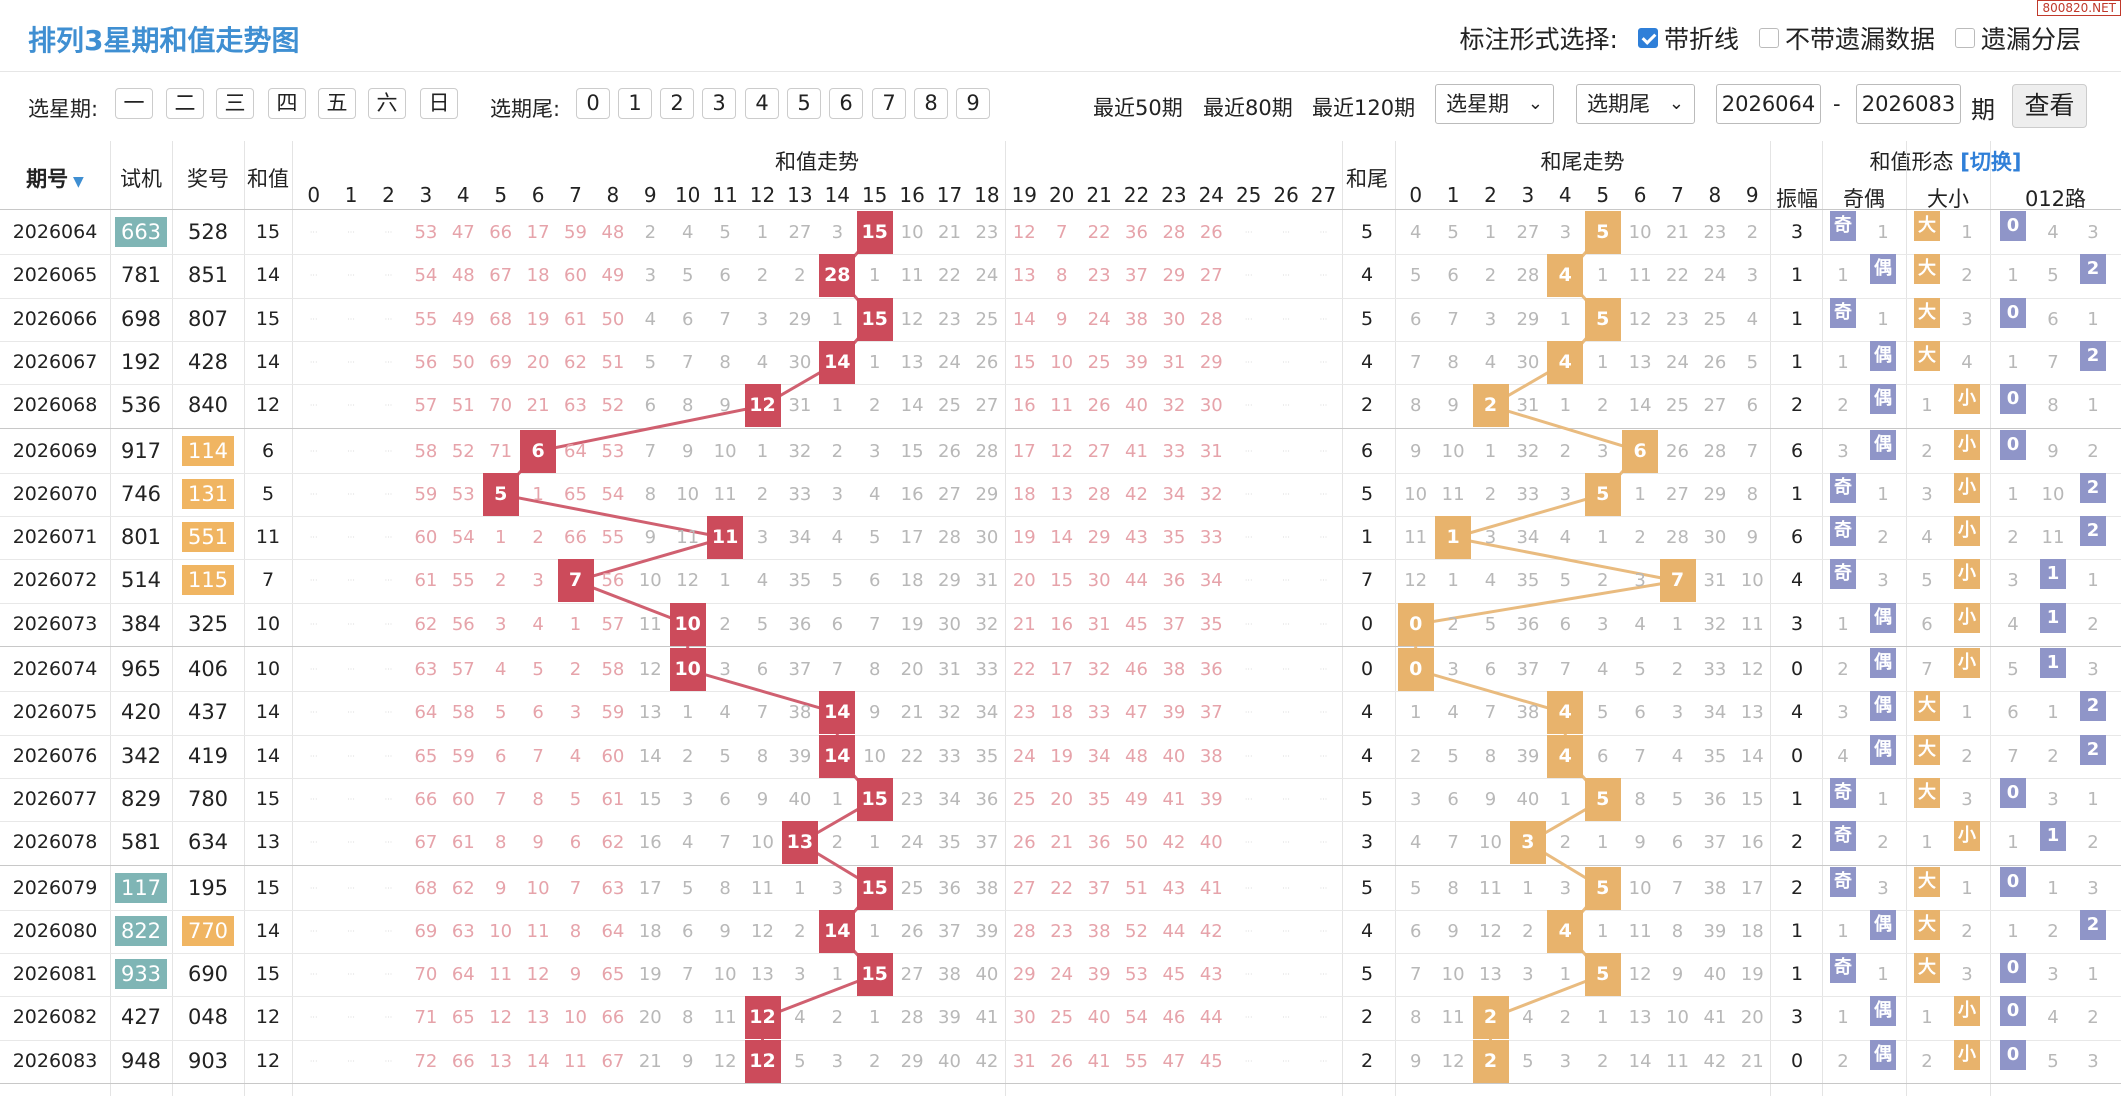  Describe the element at coordinates (538, 319) in the screenshot. I see `sum-missing-value: 19` at that location.